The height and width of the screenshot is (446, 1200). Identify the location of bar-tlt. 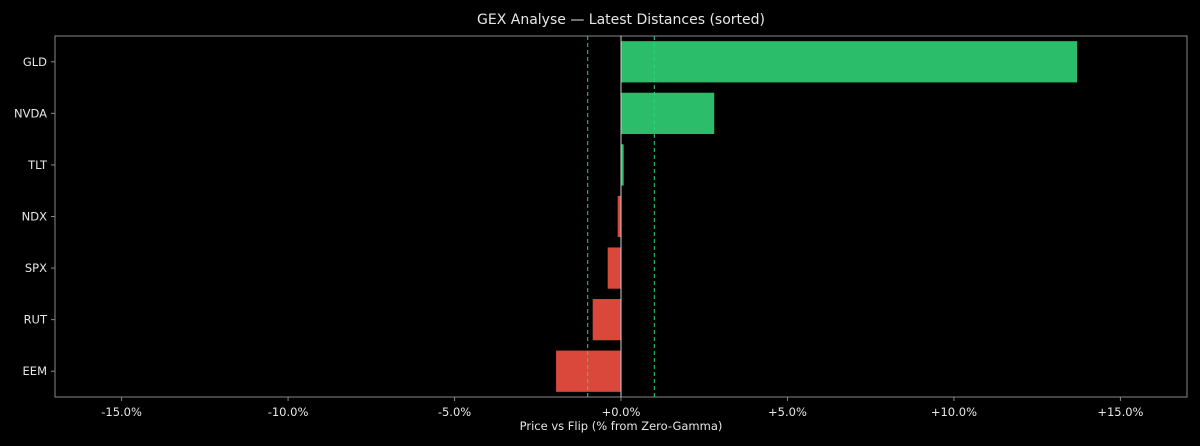
(622, 165).